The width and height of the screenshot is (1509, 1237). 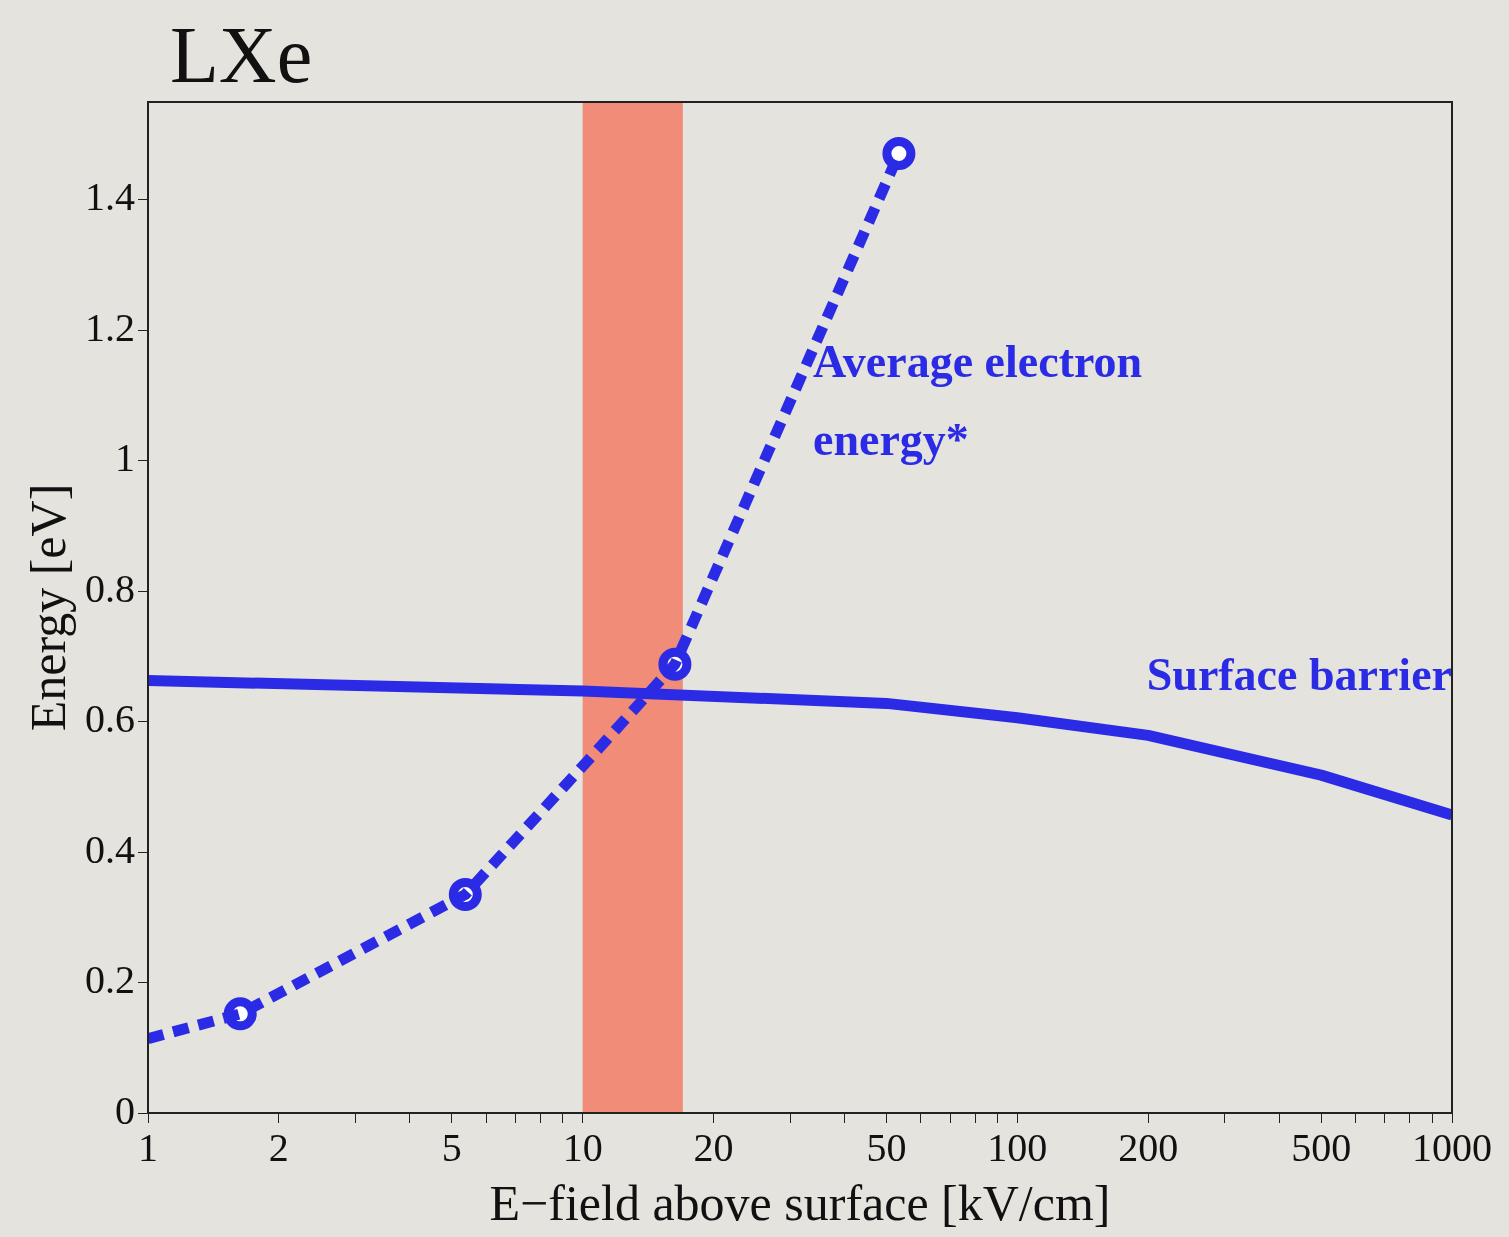 I want to click on x-tick-label: 20, so click(x=713, y=1147).